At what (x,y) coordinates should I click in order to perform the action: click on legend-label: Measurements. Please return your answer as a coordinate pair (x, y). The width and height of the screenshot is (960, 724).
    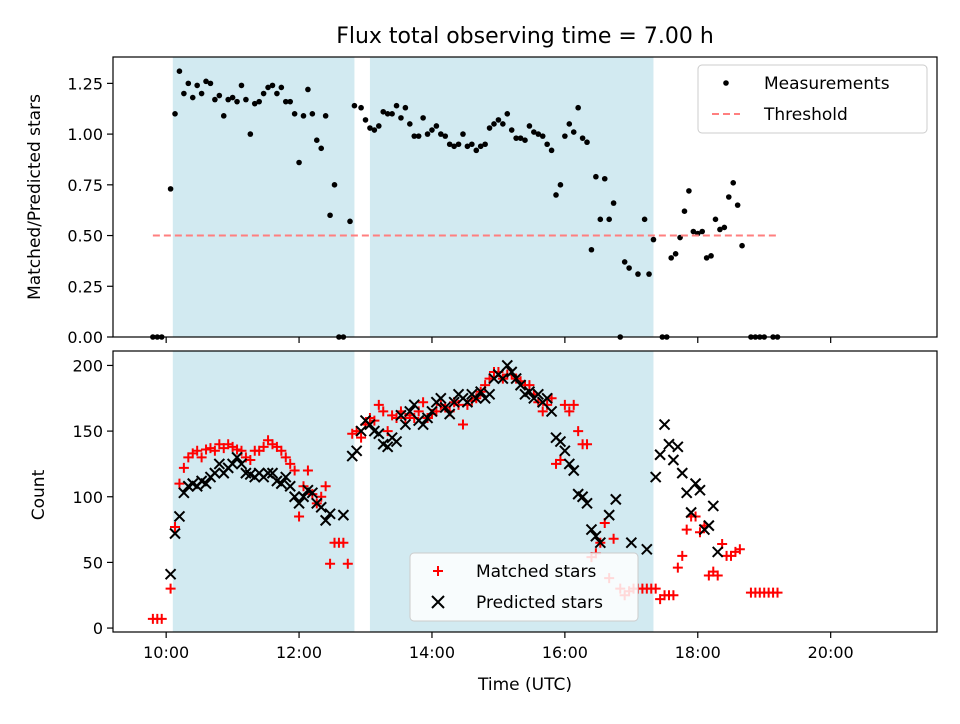
    Looking at the image, I should click on (827, 84).